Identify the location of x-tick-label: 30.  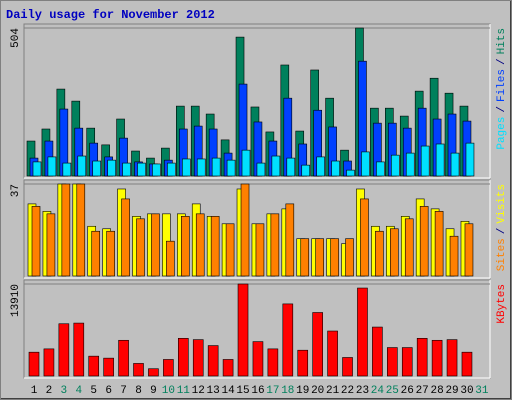
(466, 391).